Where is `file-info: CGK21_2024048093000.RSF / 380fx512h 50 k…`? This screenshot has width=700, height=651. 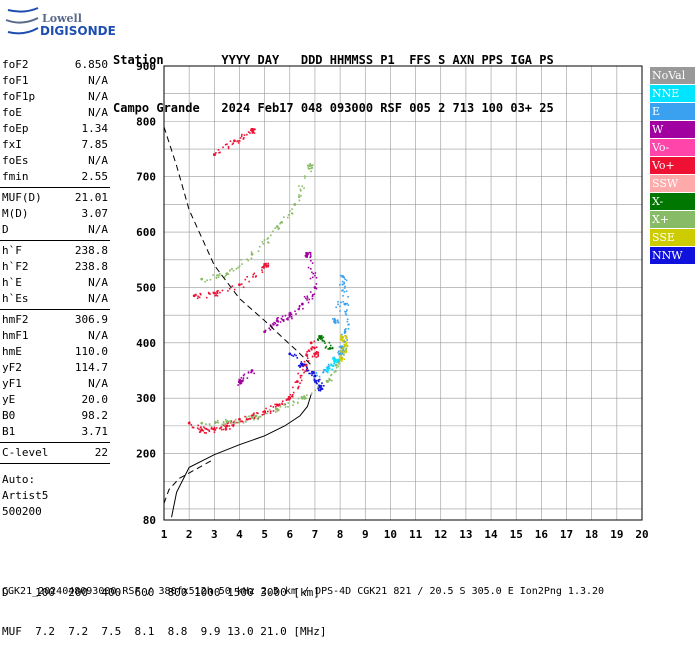
file-info: CGK21_2024048093000.RSF / 380fx512h 50 k… is located at coordinates (303, 591).